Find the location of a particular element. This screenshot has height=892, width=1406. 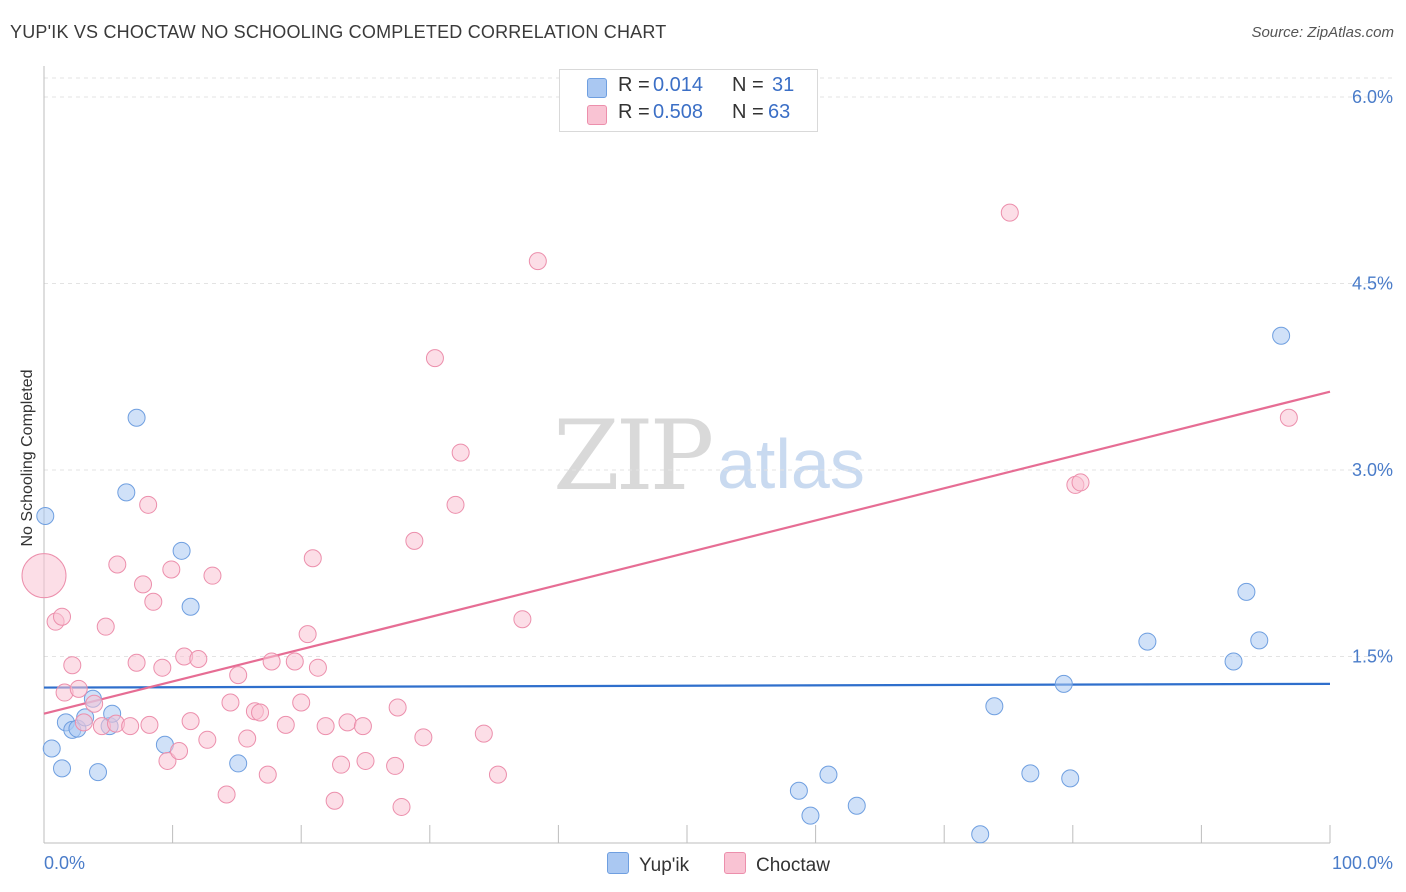

legend-label-choctaw: Choctaw is located at coordinates (793, 865).